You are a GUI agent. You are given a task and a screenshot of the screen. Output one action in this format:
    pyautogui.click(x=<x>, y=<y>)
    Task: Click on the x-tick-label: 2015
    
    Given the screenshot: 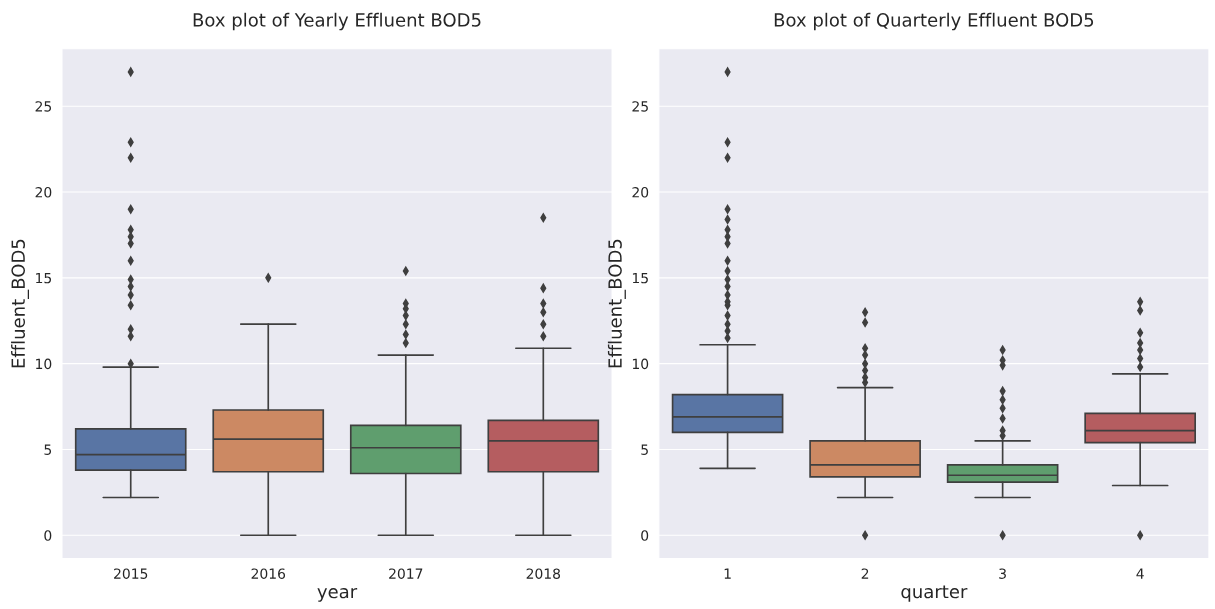 What is the action you would take?
    pyautogui.click(x=131, y=573)
    